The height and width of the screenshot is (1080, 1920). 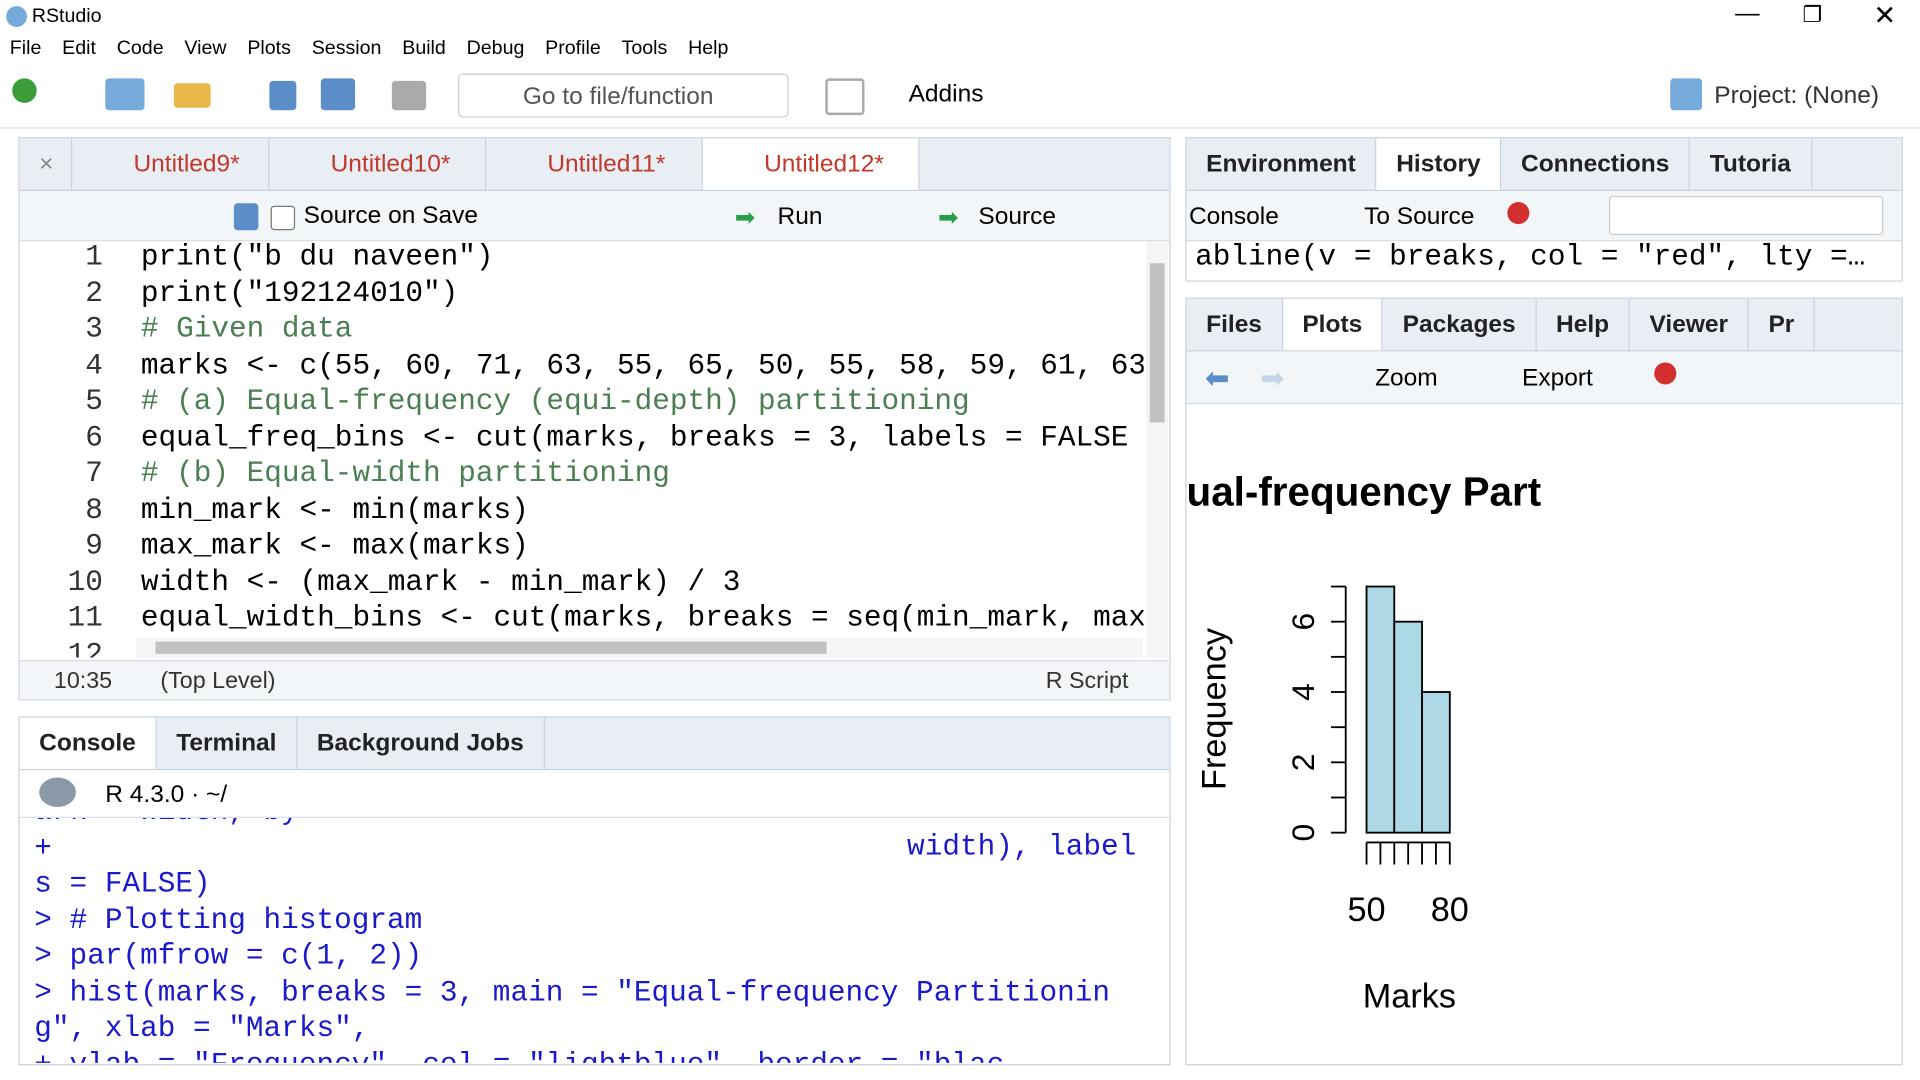 What do you see at coordinates (1282, 164) in the screenshot?
I see `env-tab: Environment` at bounding box center [1282, 164].